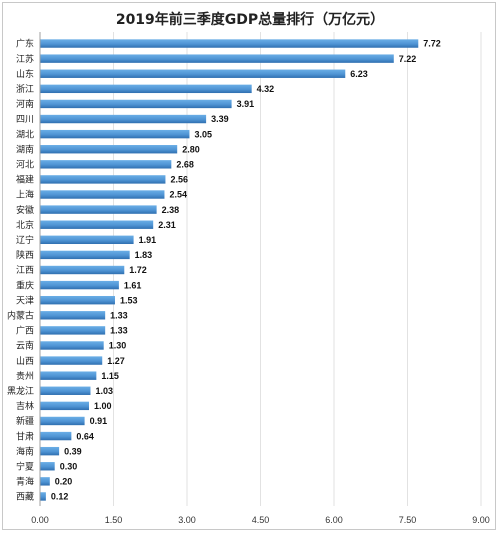  I want to click on category-label: 浙江, so click(25, 89).